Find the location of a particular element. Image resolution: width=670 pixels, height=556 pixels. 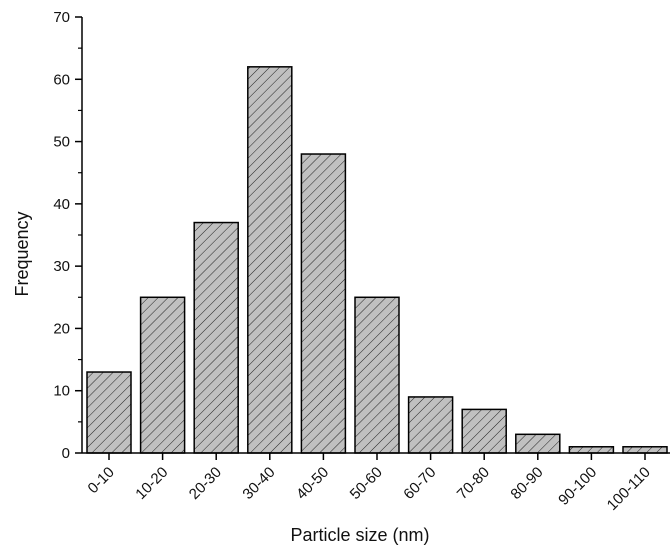

y-tick-label: 30 is located at coordinates (61, 266).